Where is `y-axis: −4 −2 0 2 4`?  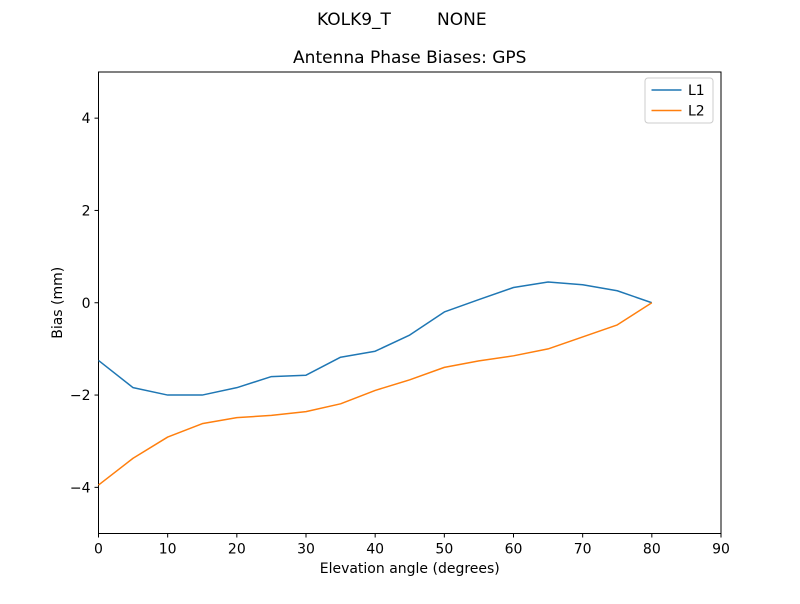
y-axis: −4 −2 0 2 4 is located at coordinates (84, 303).